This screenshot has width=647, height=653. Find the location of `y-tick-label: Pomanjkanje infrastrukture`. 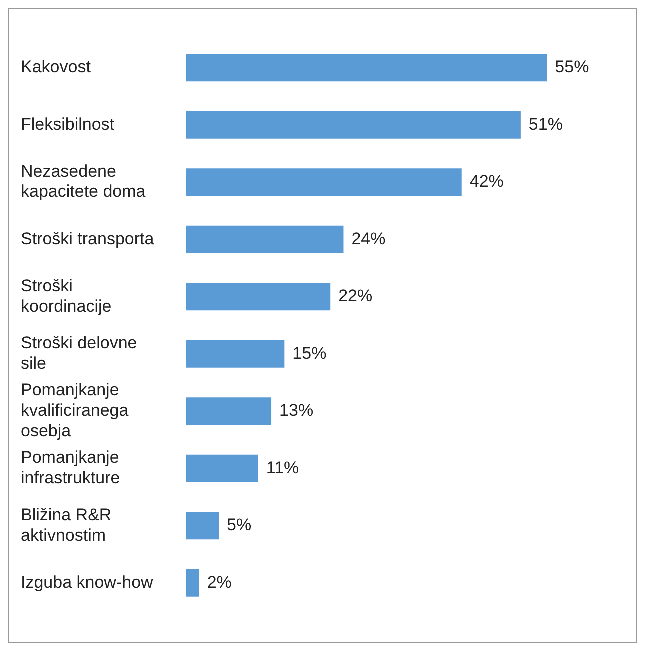

y-tick-label: Pomanjkanje infrastrukture is located at coordinates (70, 468).